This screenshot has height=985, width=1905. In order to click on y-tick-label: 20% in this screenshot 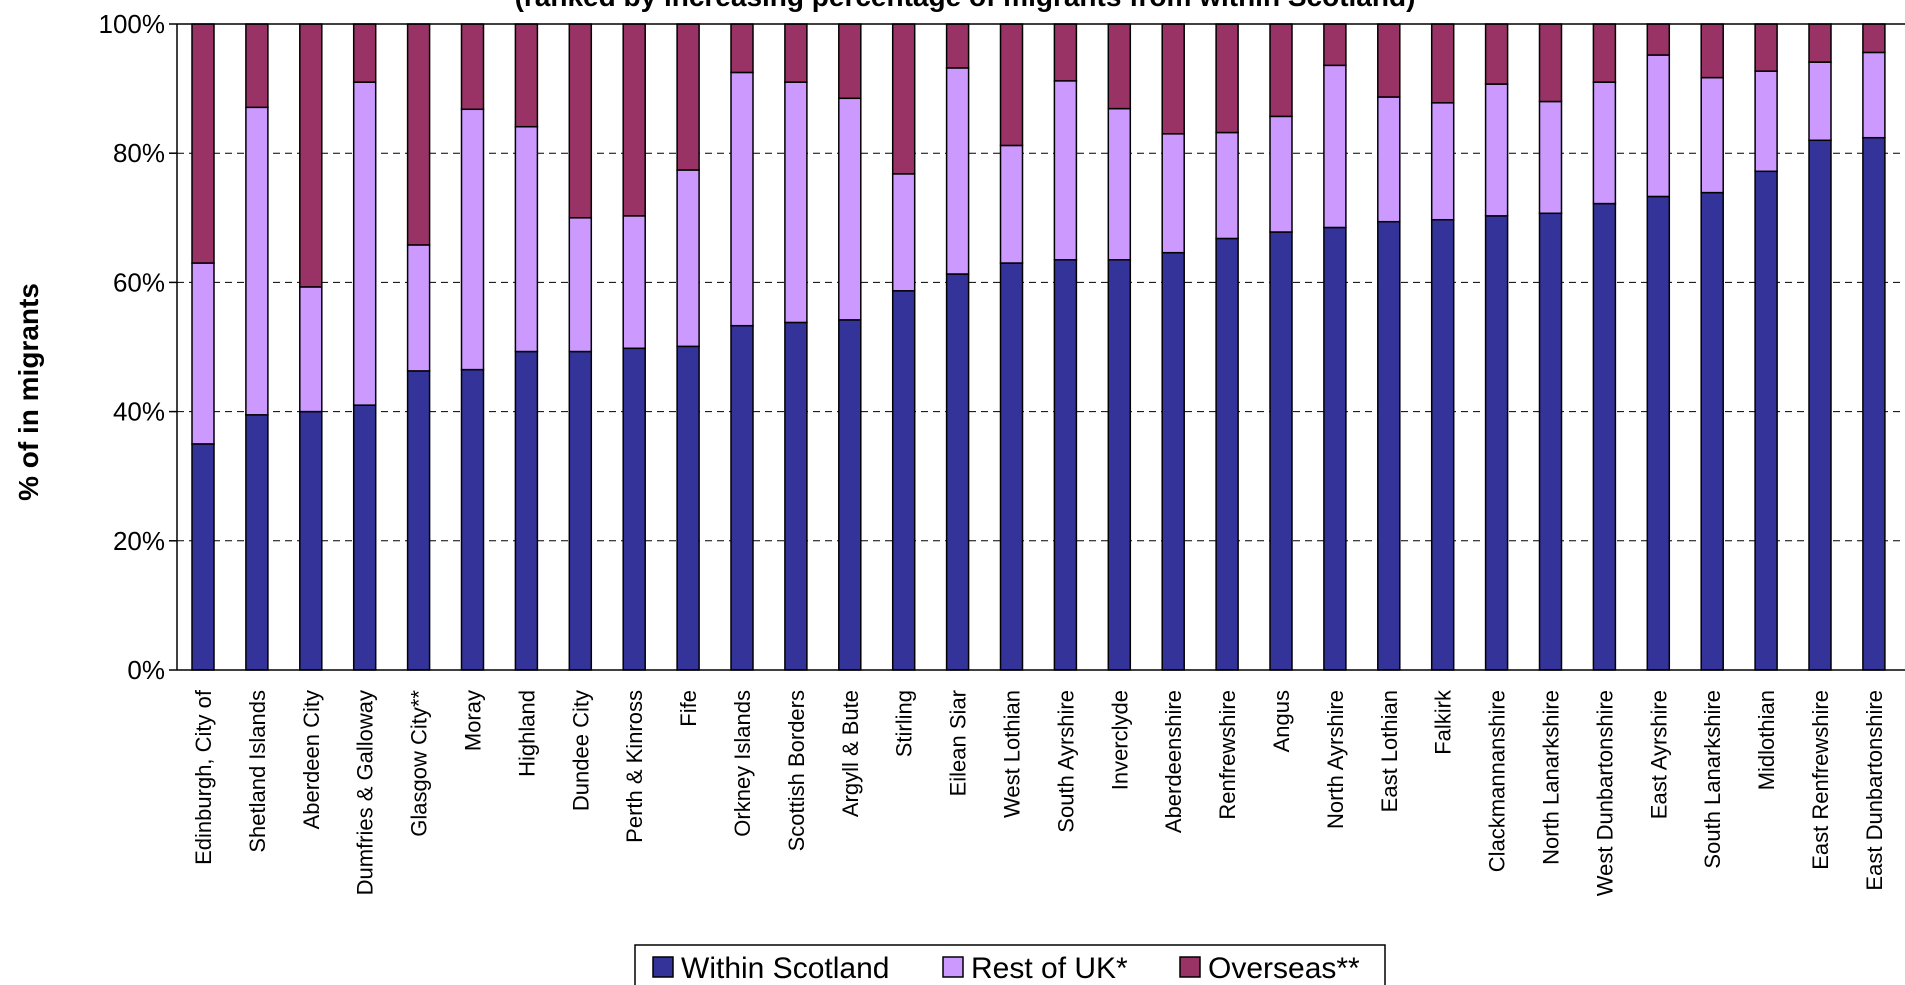, I will do `click(139, 541)`.